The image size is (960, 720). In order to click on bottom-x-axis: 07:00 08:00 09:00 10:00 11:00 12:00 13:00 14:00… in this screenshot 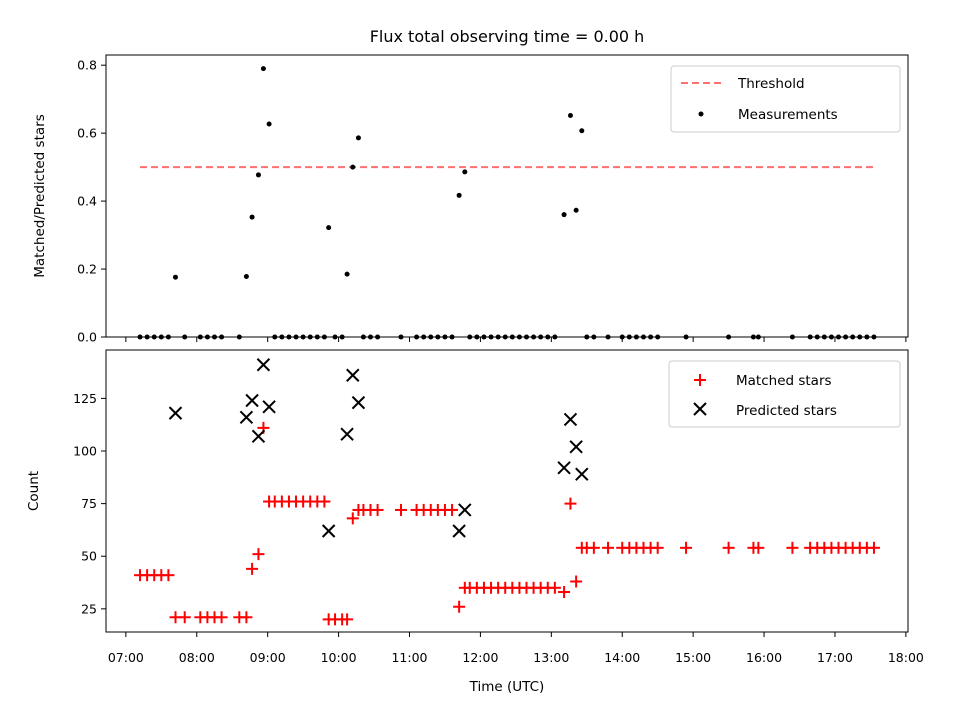, I will do `click(516, 648)`.